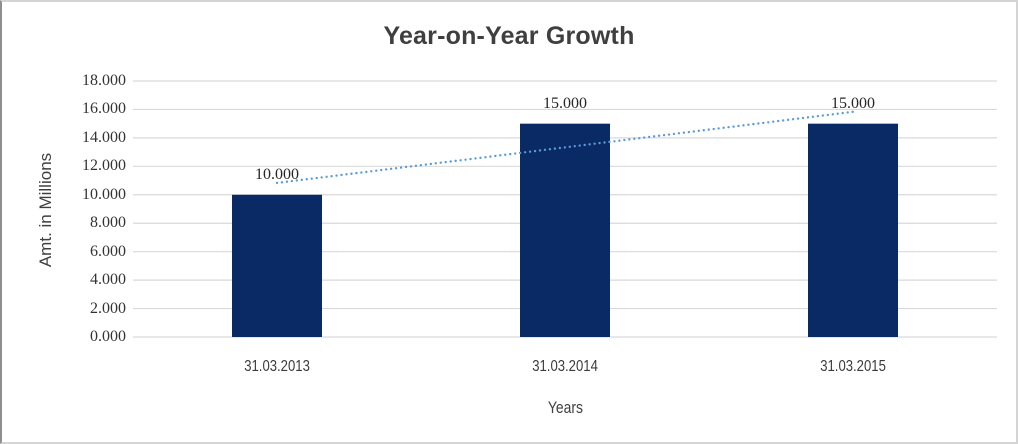 Image resolution: width=1018 pixels, height=444 pixels. I want to click on trendline, so click(565, 147).